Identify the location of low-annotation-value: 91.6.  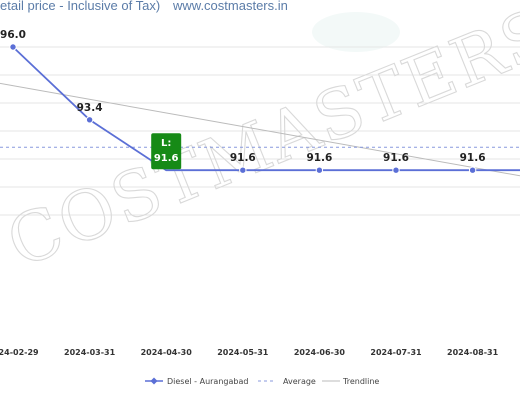
(166, 158).